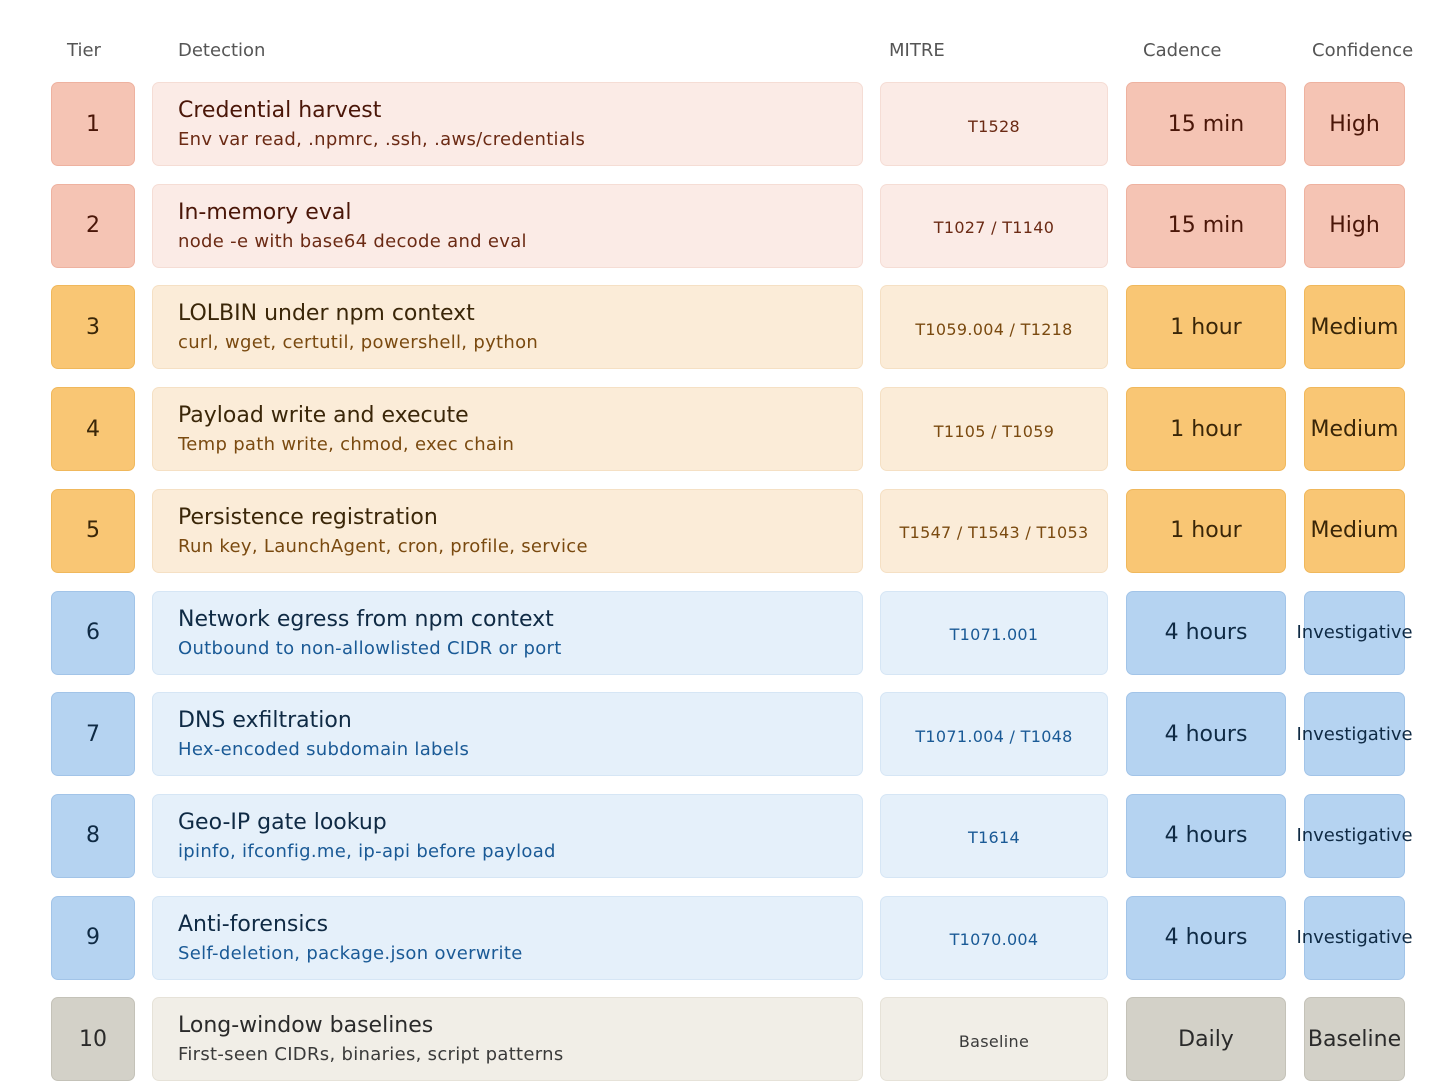 The height and width of the screenshot is (1084, 1456). What do you see at coordinates (280, 110) in the screenshot?
I see `detection-title: Credential harvest` at bounding box center [280, 110].